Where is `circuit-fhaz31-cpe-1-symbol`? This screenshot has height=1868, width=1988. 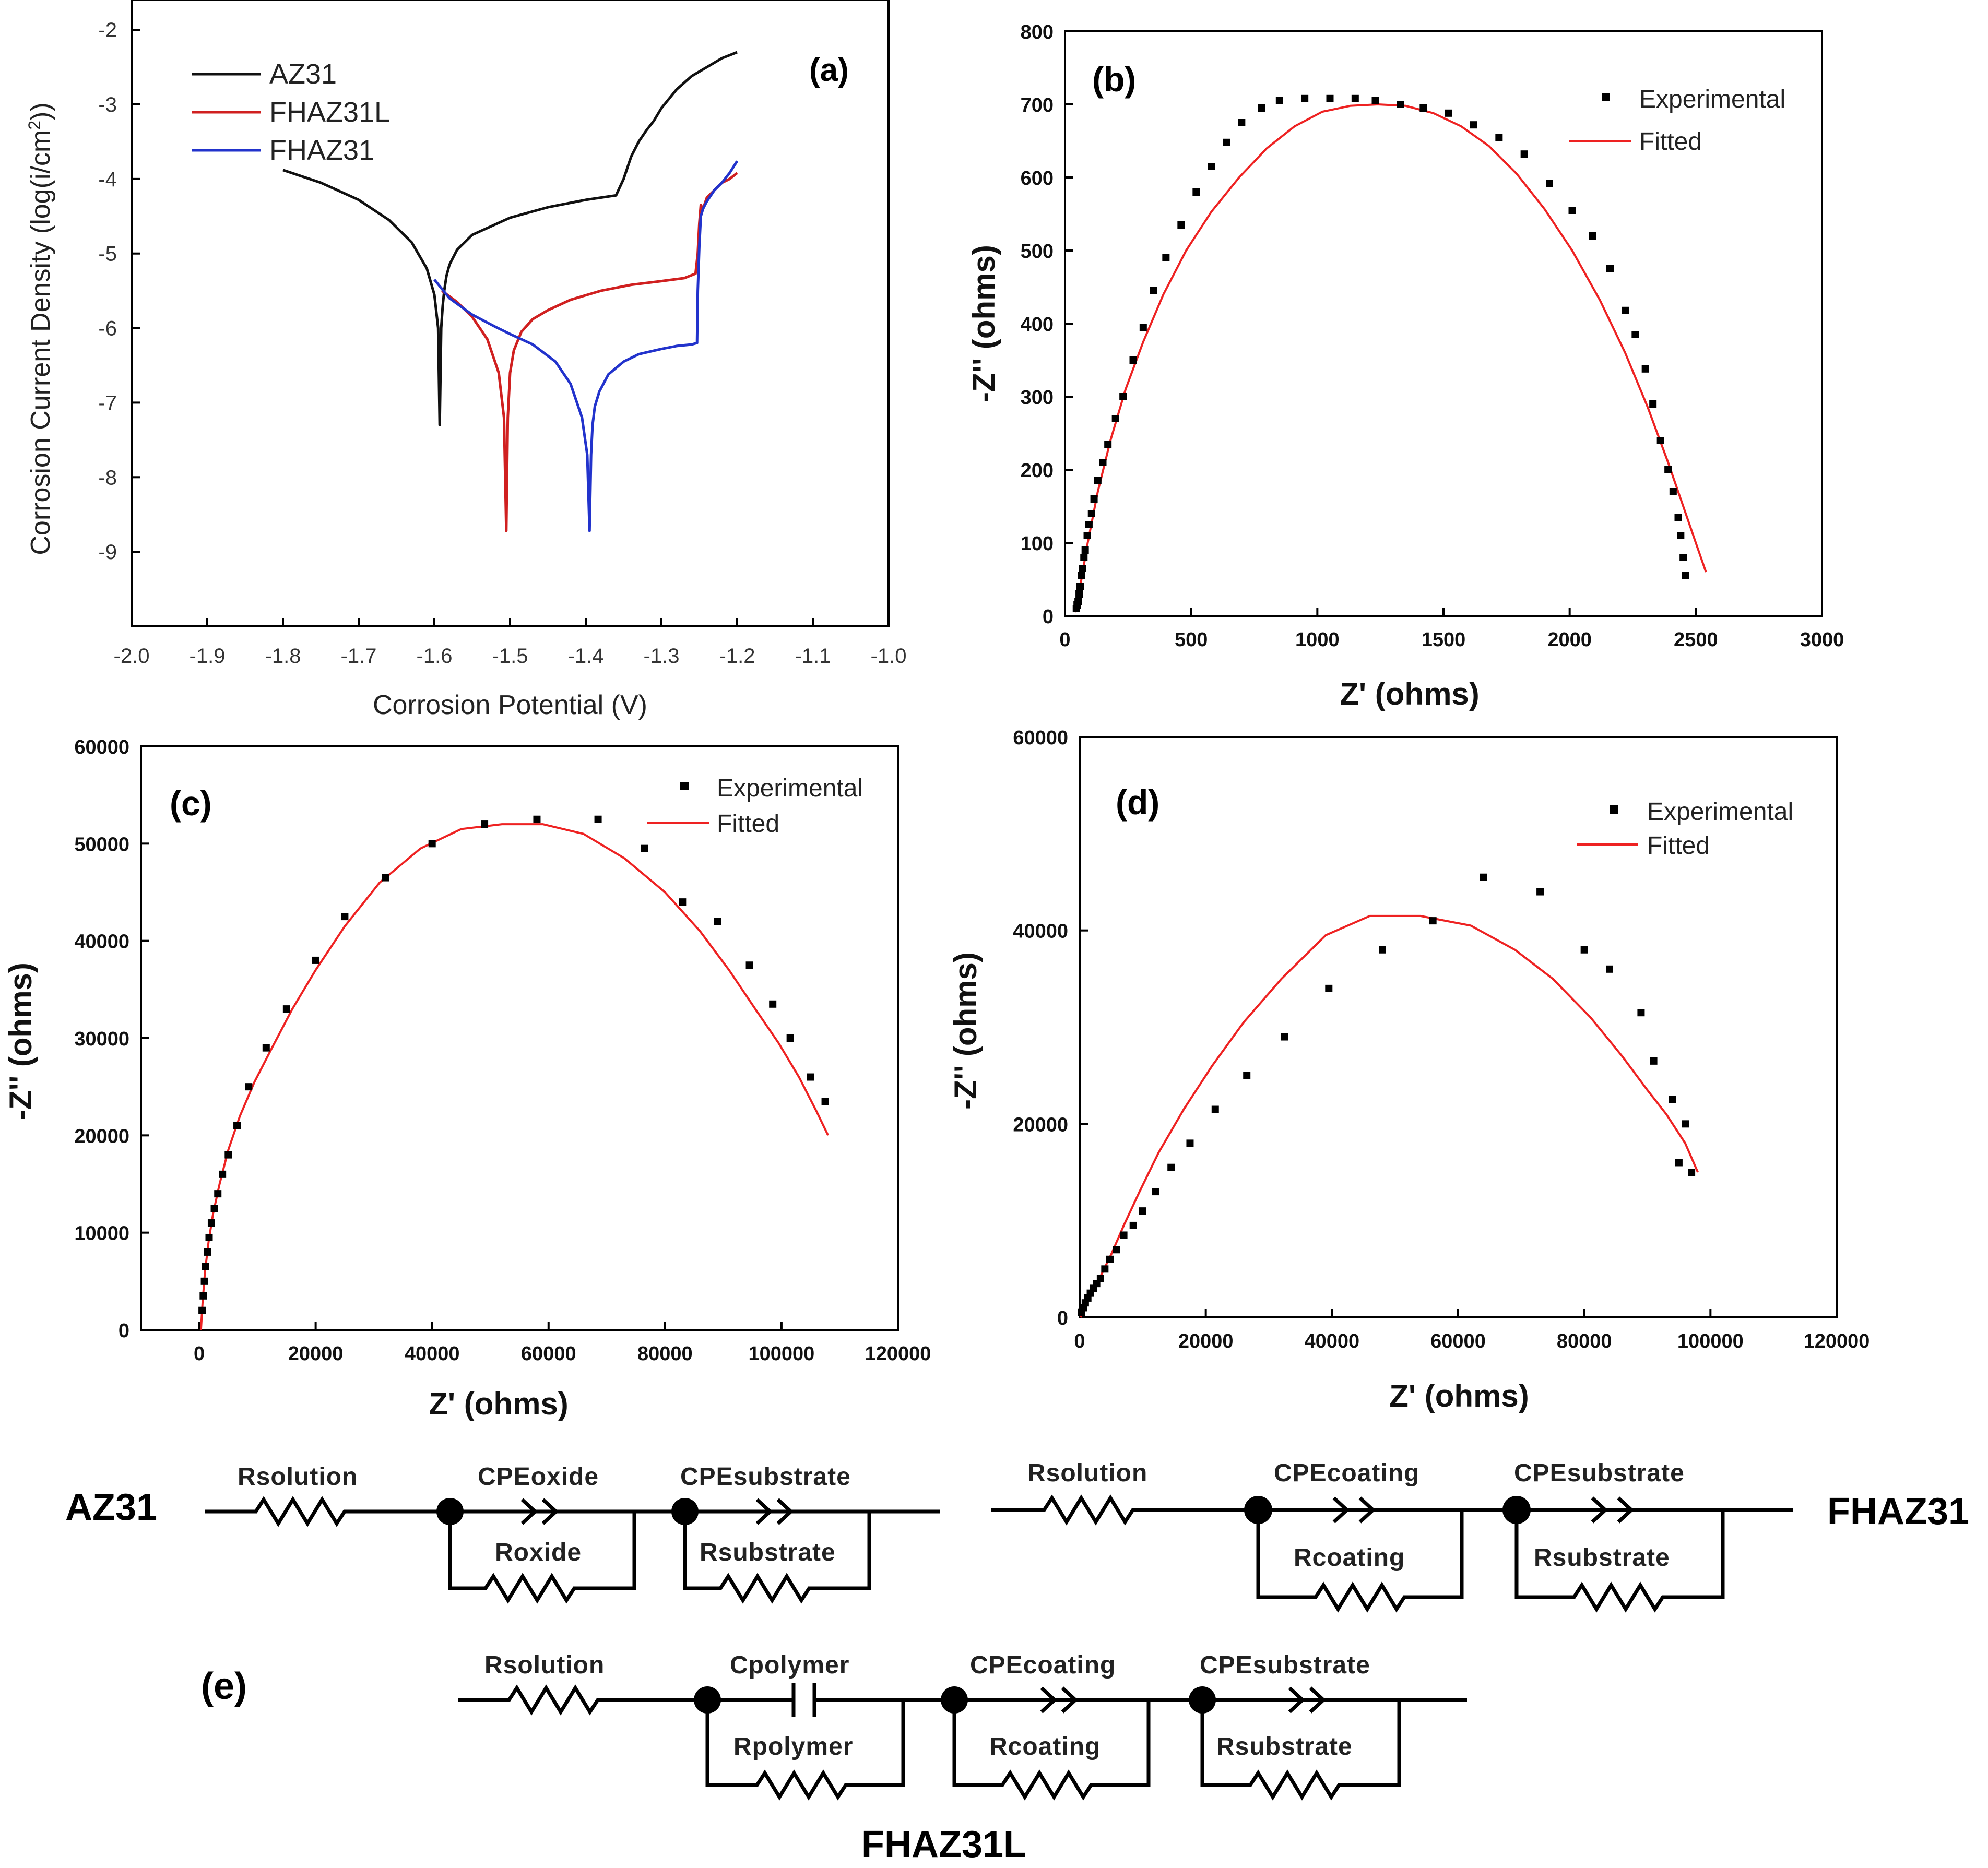 circuit-fhaz31-cpe-1-symbol is located at coordinates (1354, 1510).